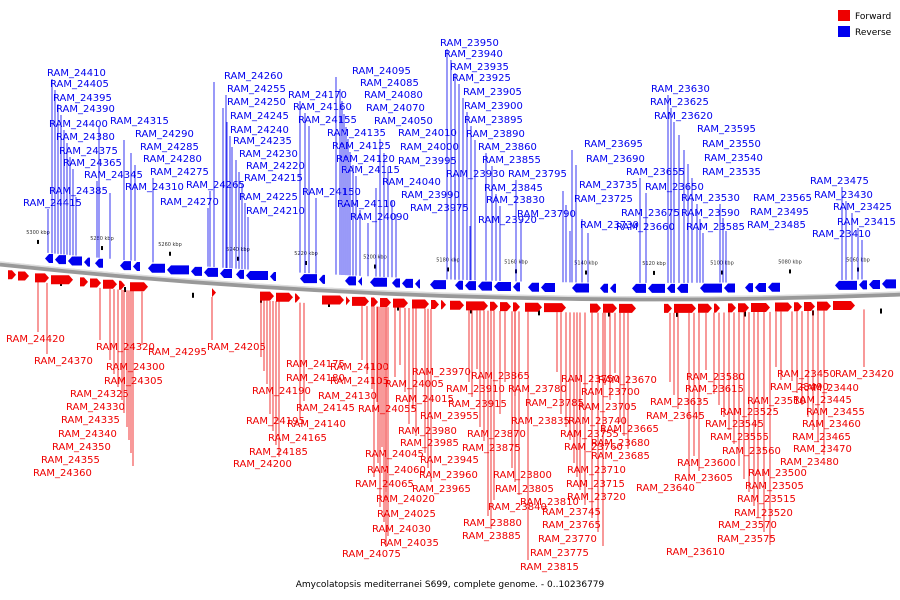 Image resolution: width=900 pixels, height=600 pixels. Describe the element at coordinates (365, 159) in the screenshot. I see `reverse-gene-label: RAM_24120` at that location.